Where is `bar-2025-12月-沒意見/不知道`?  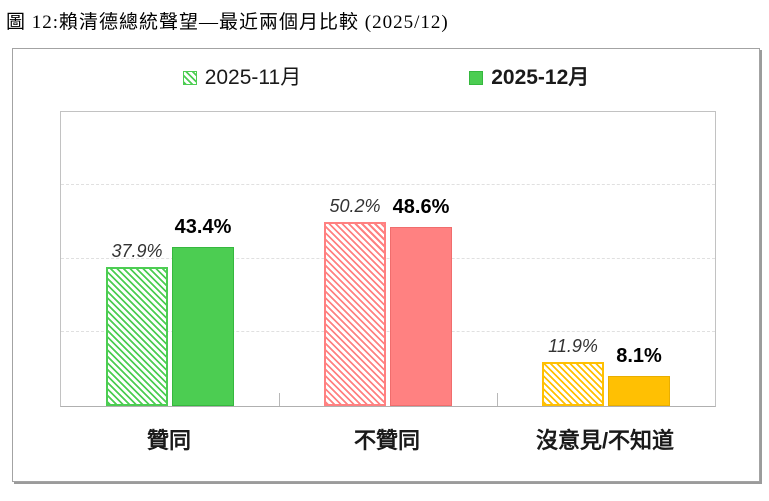
bar-2025-12月-沒意見/不知道 is located at coordinates (639, 391).